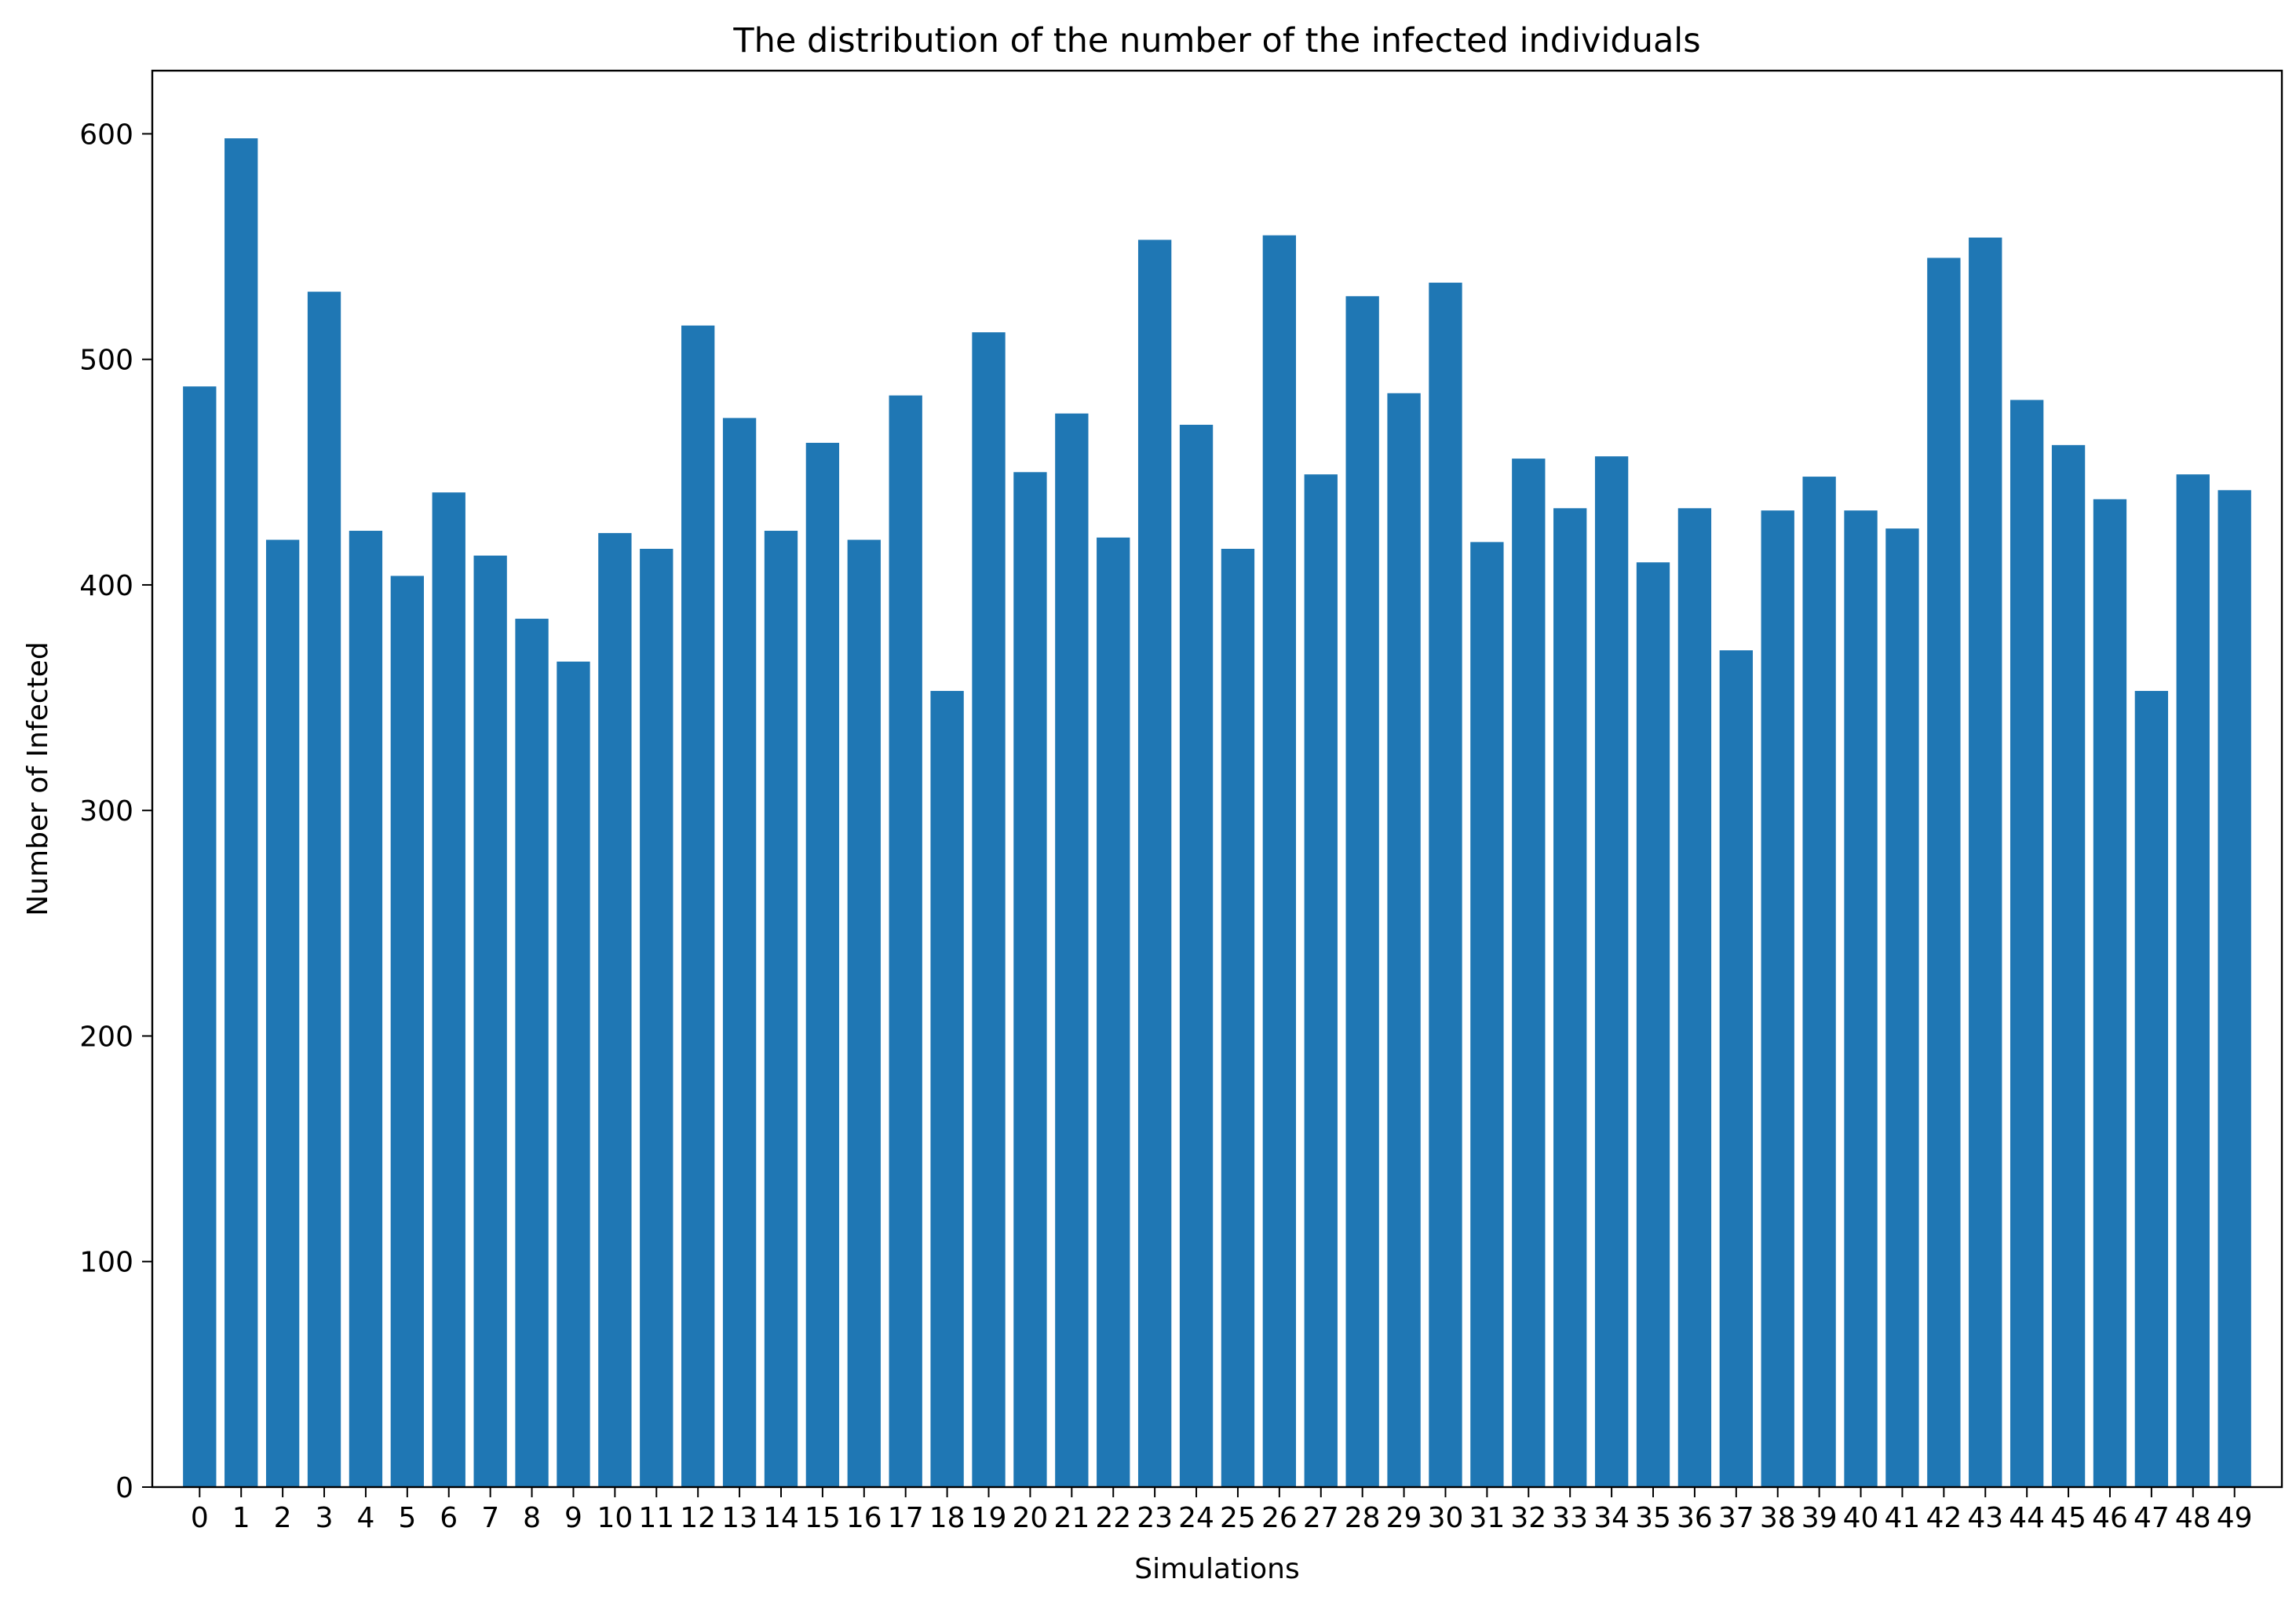 Image resolution: width=2296 pixels, height=1608 pixels. I want to click on x-tick-label: 45, so click(2068, 1518).